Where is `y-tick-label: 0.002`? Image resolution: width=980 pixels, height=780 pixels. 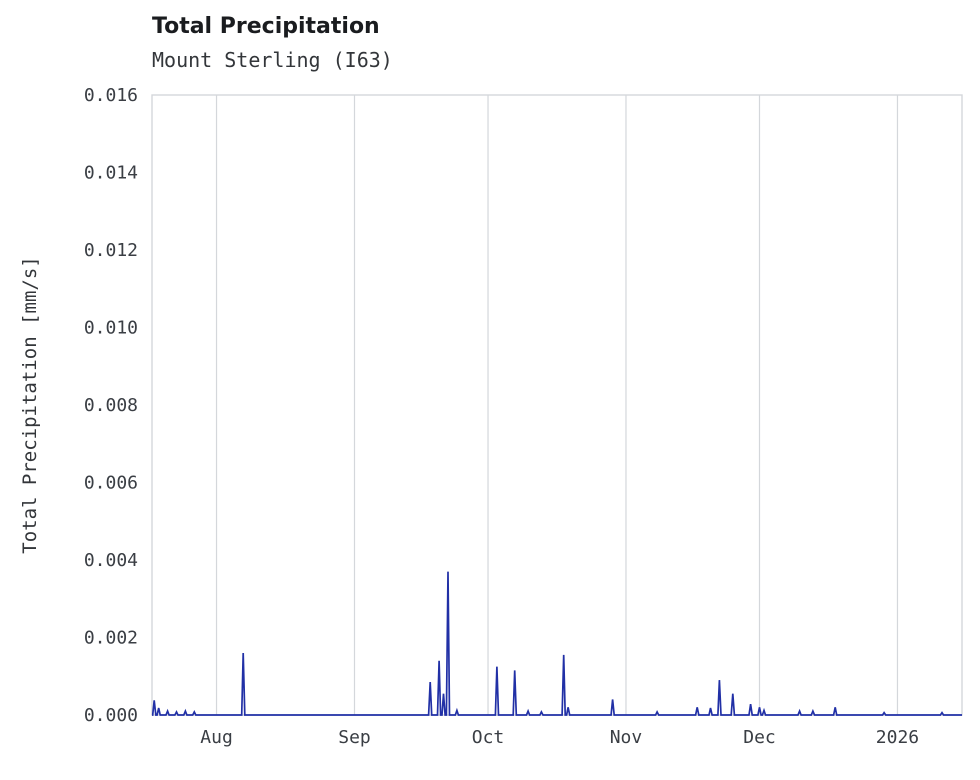 y-tick-label: 0.002 is located at coordinates (111, 638).